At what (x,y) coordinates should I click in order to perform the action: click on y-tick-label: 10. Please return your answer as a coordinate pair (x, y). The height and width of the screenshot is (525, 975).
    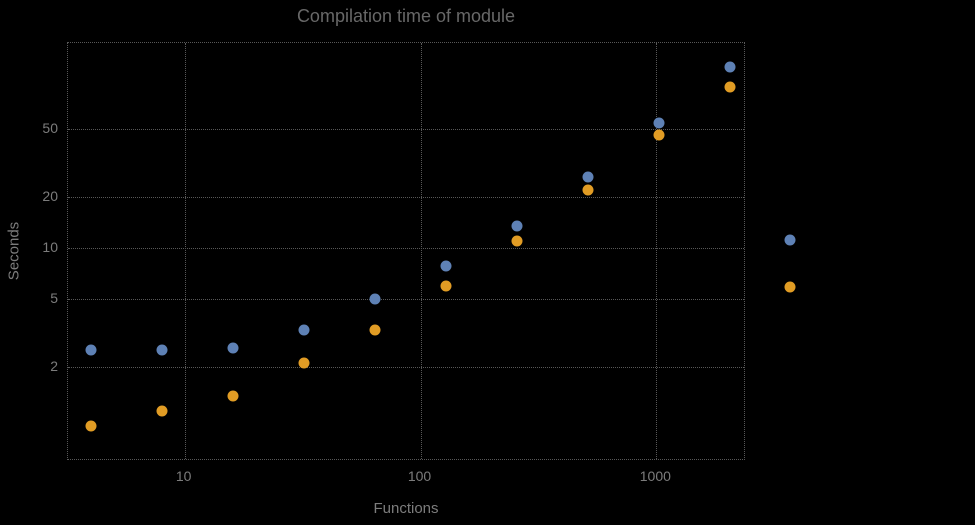
    Looking at the image, I should click on (50, 246).